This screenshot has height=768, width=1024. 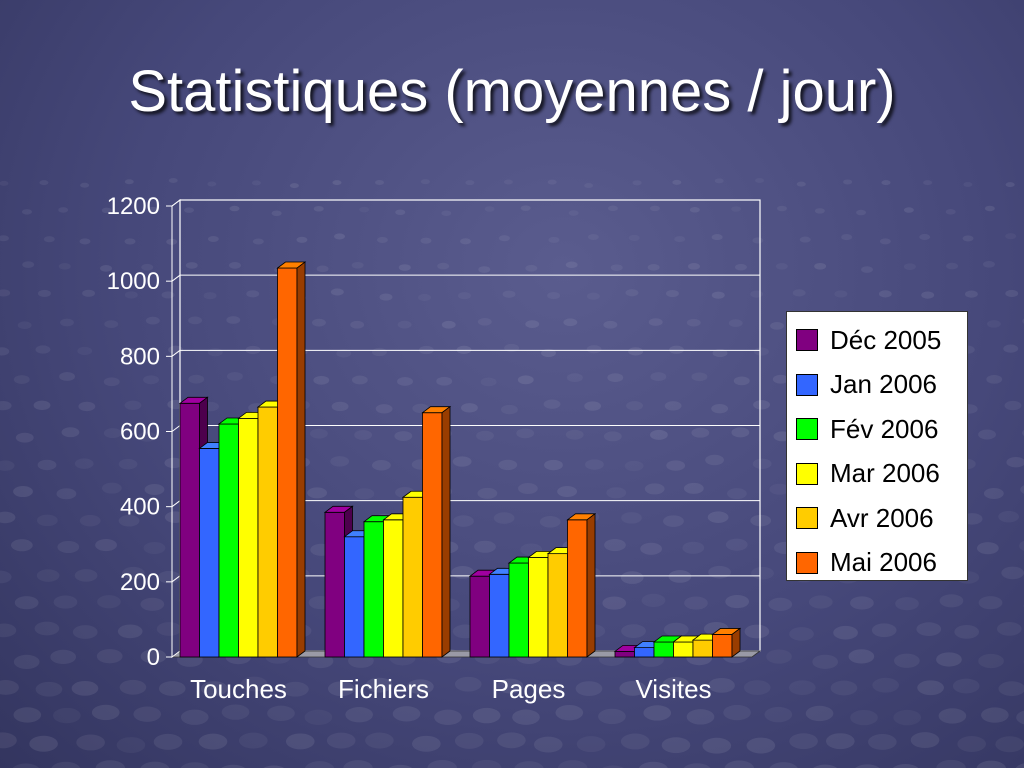 What do you see at coordinates (140, 356) in the screenshot?
I see `y-tick-label: 800` at bounding box center [140, 356].